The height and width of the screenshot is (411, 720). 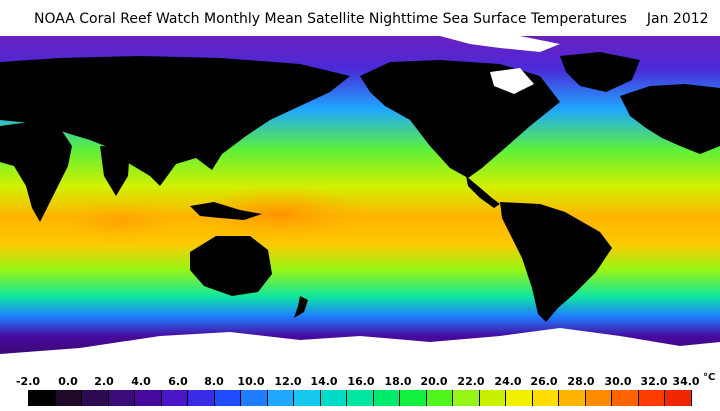 I want to click on colorbar-tick: -2.0, so click(x=28, y=381).